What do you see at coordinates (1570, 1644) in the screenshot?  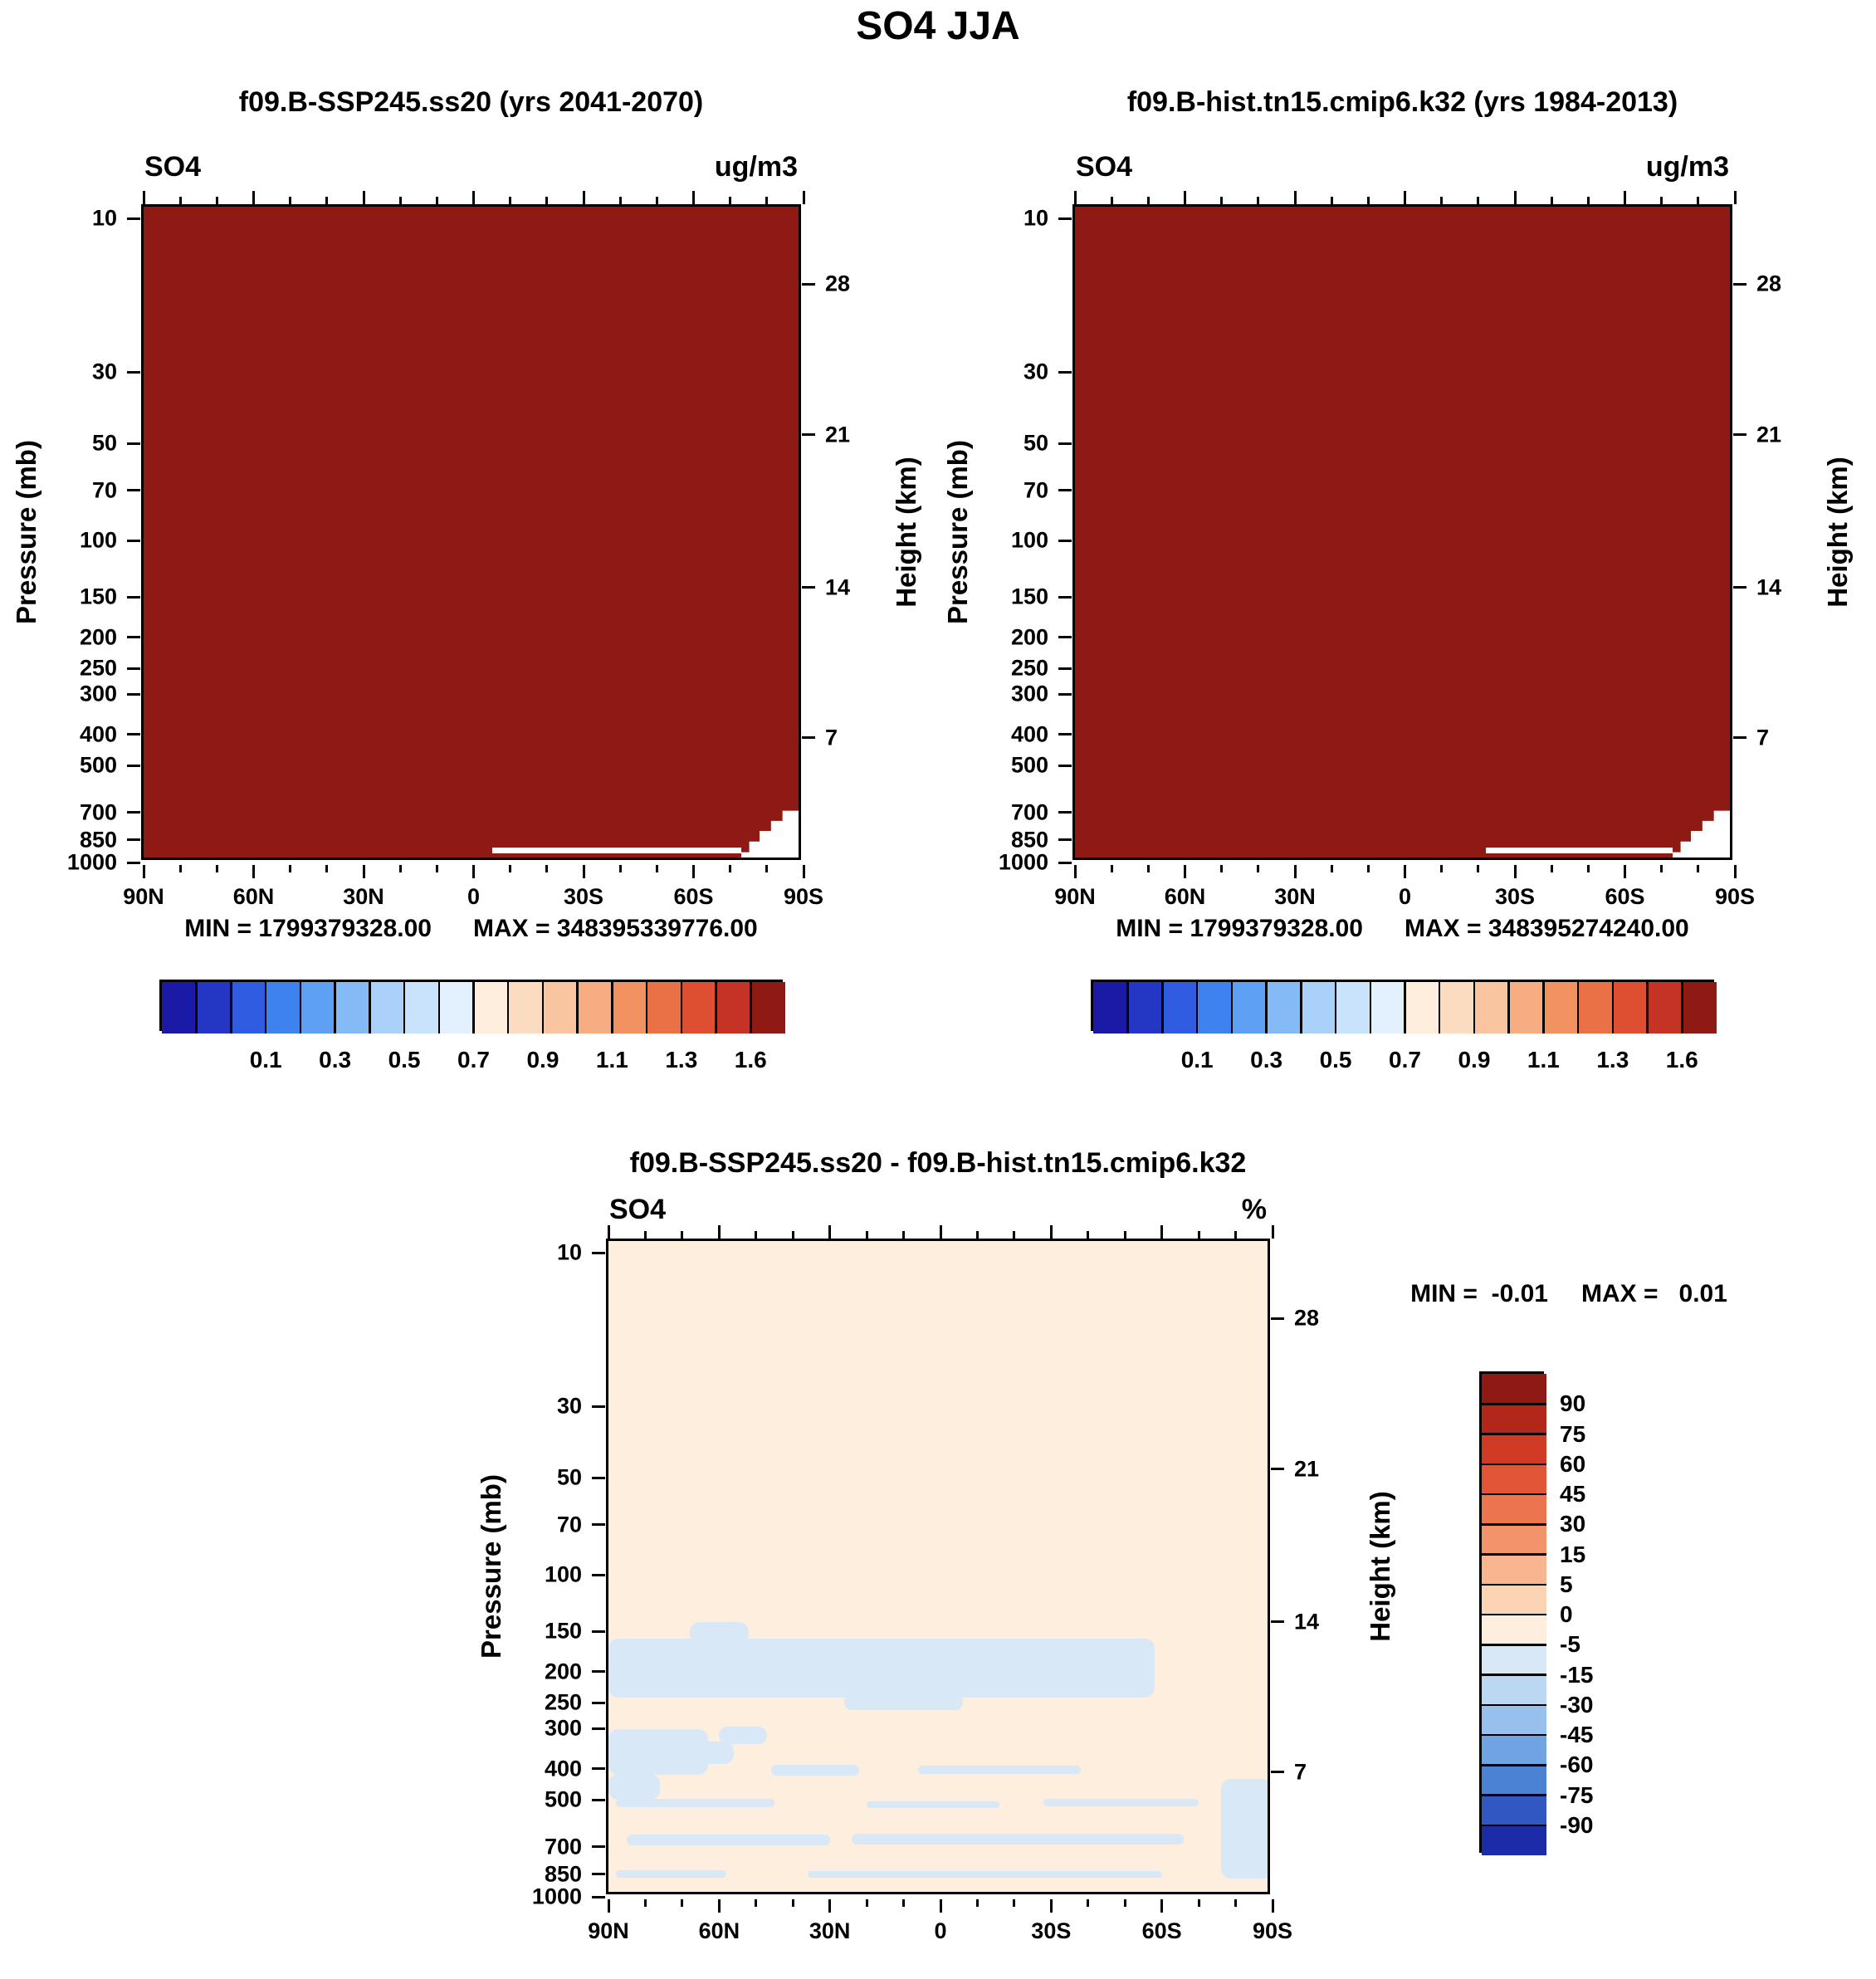 I see `colorbar-tick-label: -5` at bounding box center [1570, 1644].